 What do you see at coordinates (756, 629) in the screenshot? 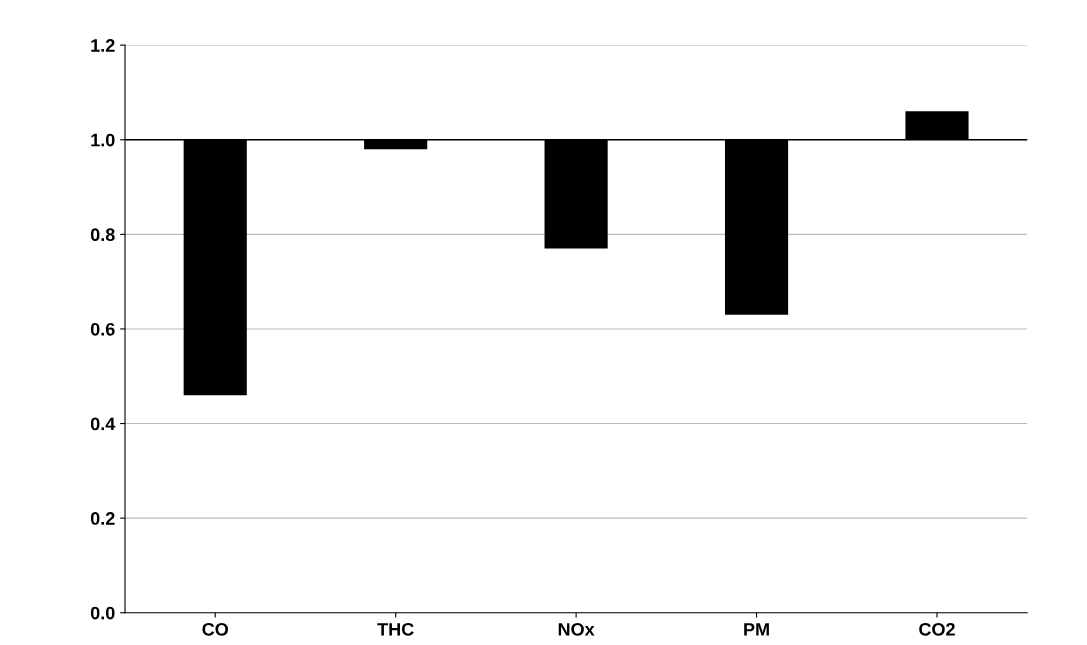
I see `x-tick-label: PM` at bounding box center [756, 629].